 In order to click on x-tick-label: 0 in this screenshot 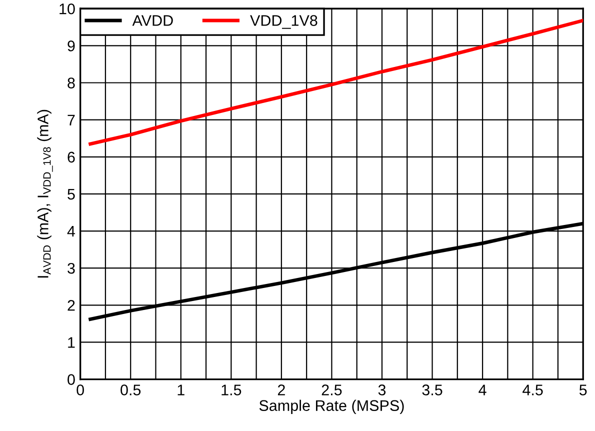, I will do `click(80, 390)`.